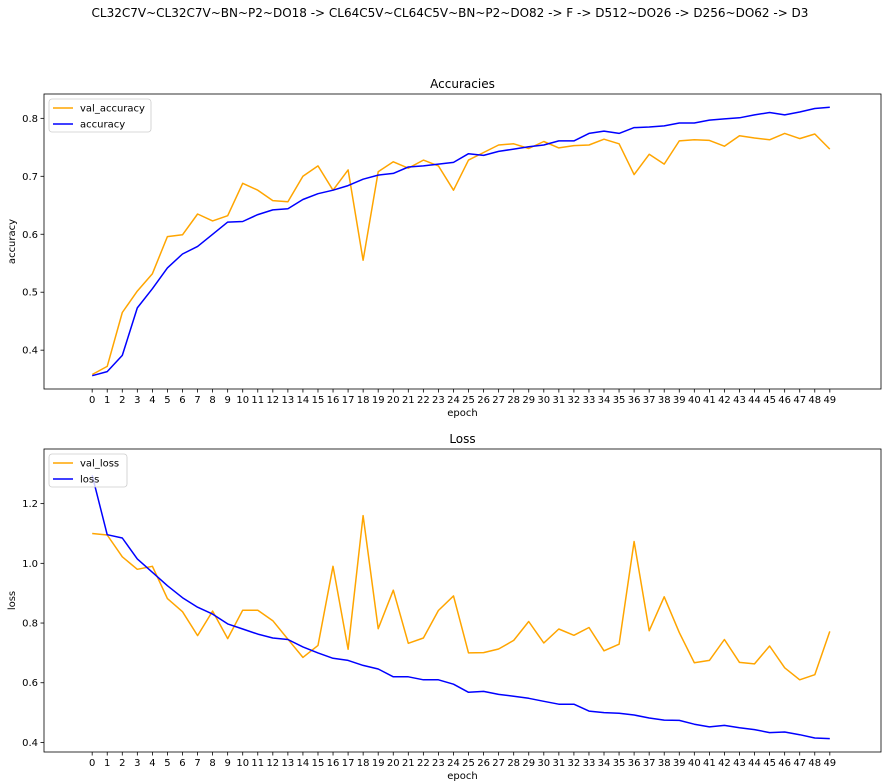  Describe the element at coordinates (112, 109) in the screenshot. I see `legend-label: val_accuracy` at that location.